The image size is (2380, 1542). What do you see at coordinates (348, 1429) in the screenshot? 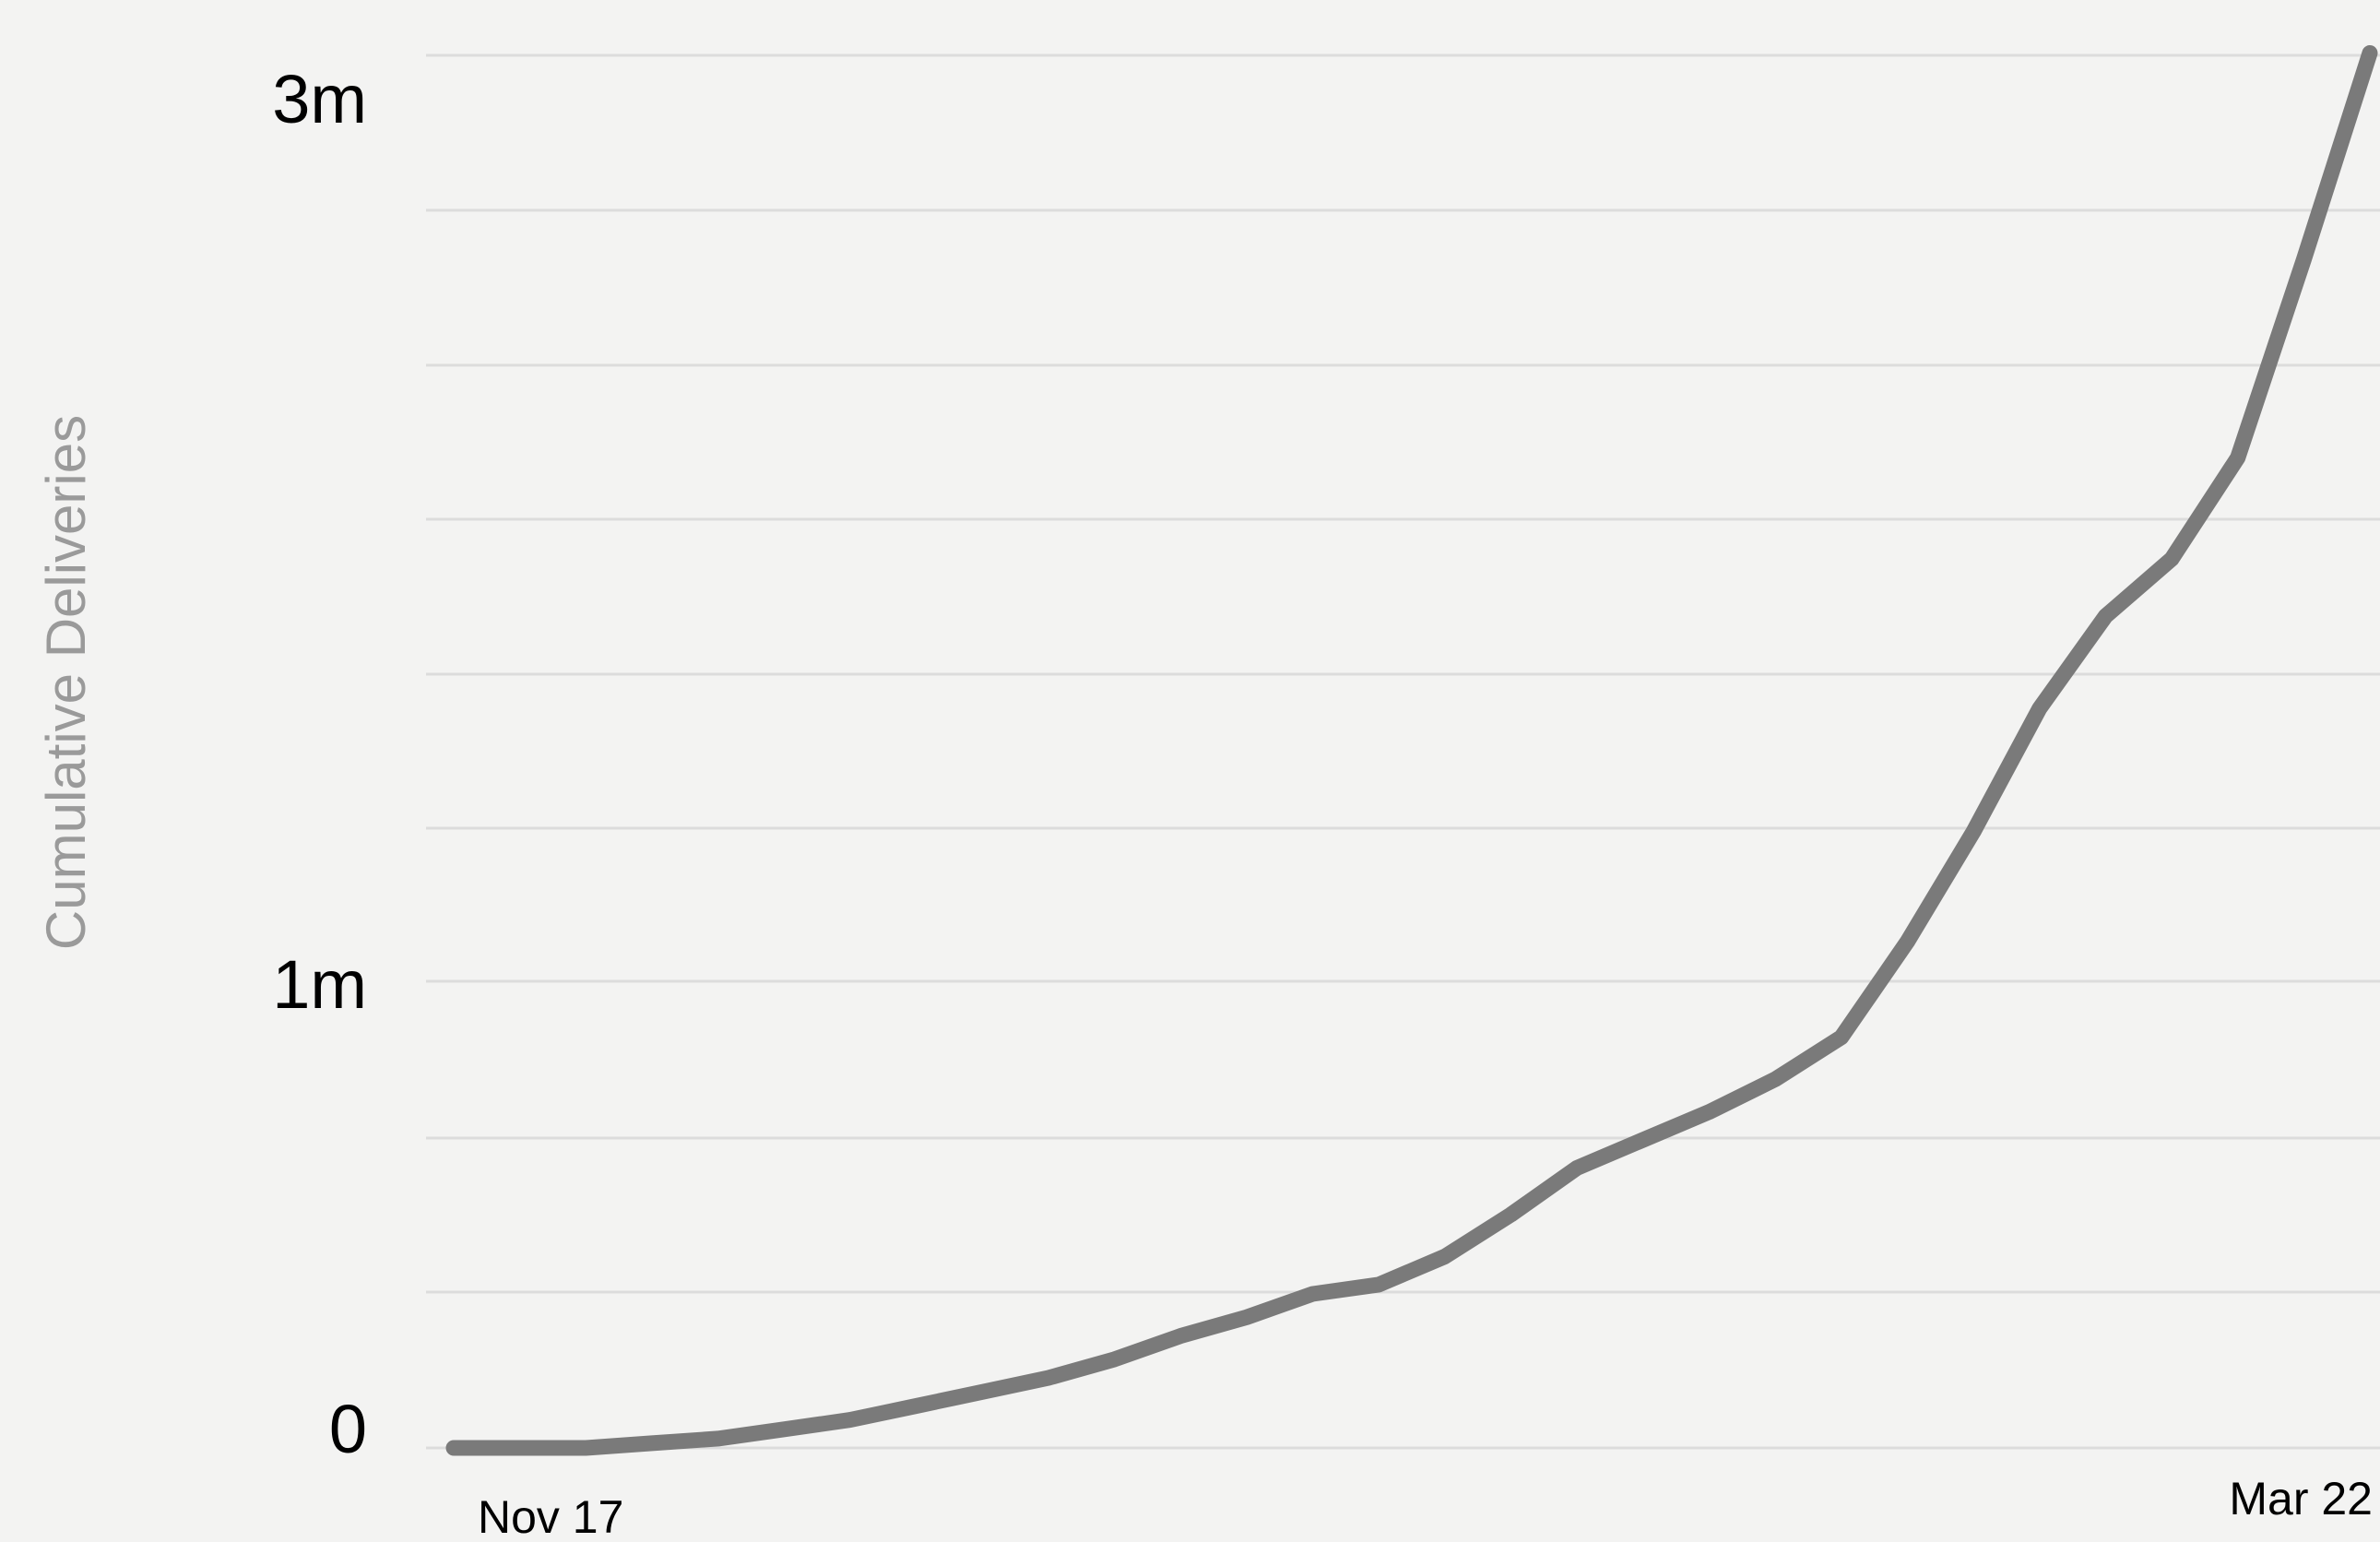
I see `y-tick-label: 0` at bounding box center [348, 1429].